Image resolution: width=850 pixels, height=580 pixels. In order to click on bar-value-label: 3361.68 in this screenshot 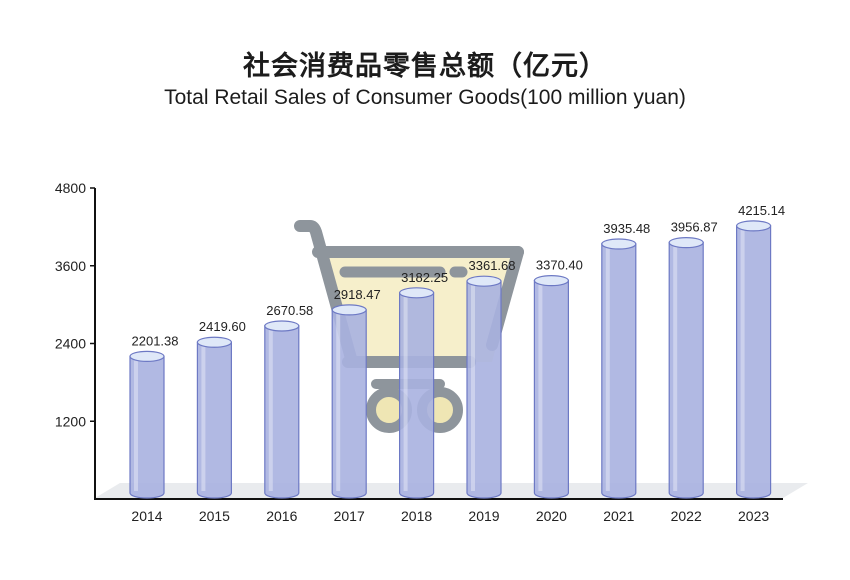, I will do `click(492, 265)`.